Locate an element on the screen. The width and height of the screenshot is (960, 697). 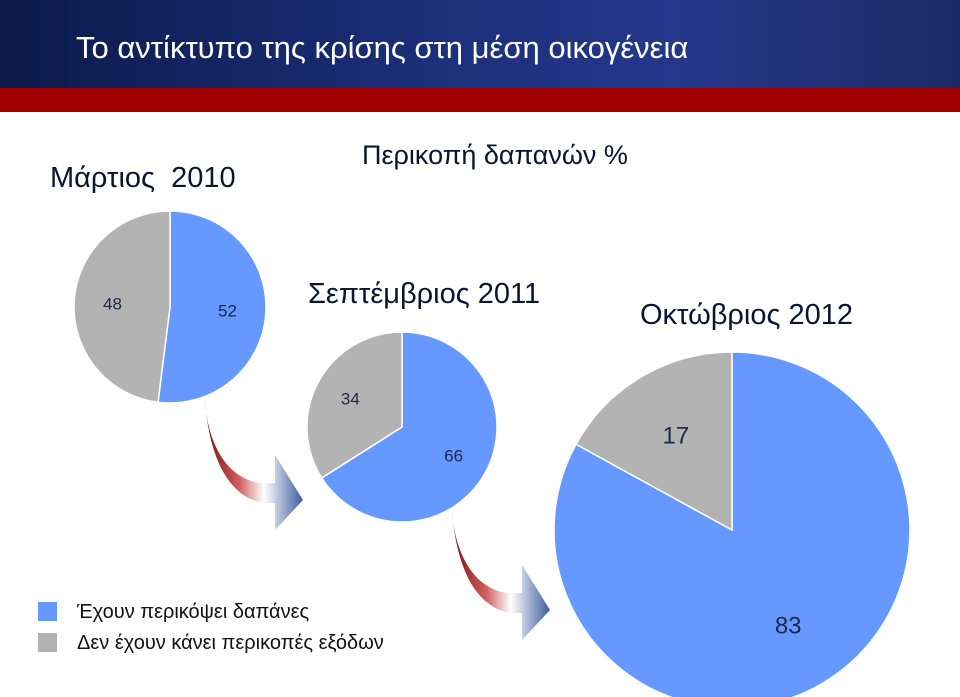
legend-swatch-cut is located at coordinates (47, 611).